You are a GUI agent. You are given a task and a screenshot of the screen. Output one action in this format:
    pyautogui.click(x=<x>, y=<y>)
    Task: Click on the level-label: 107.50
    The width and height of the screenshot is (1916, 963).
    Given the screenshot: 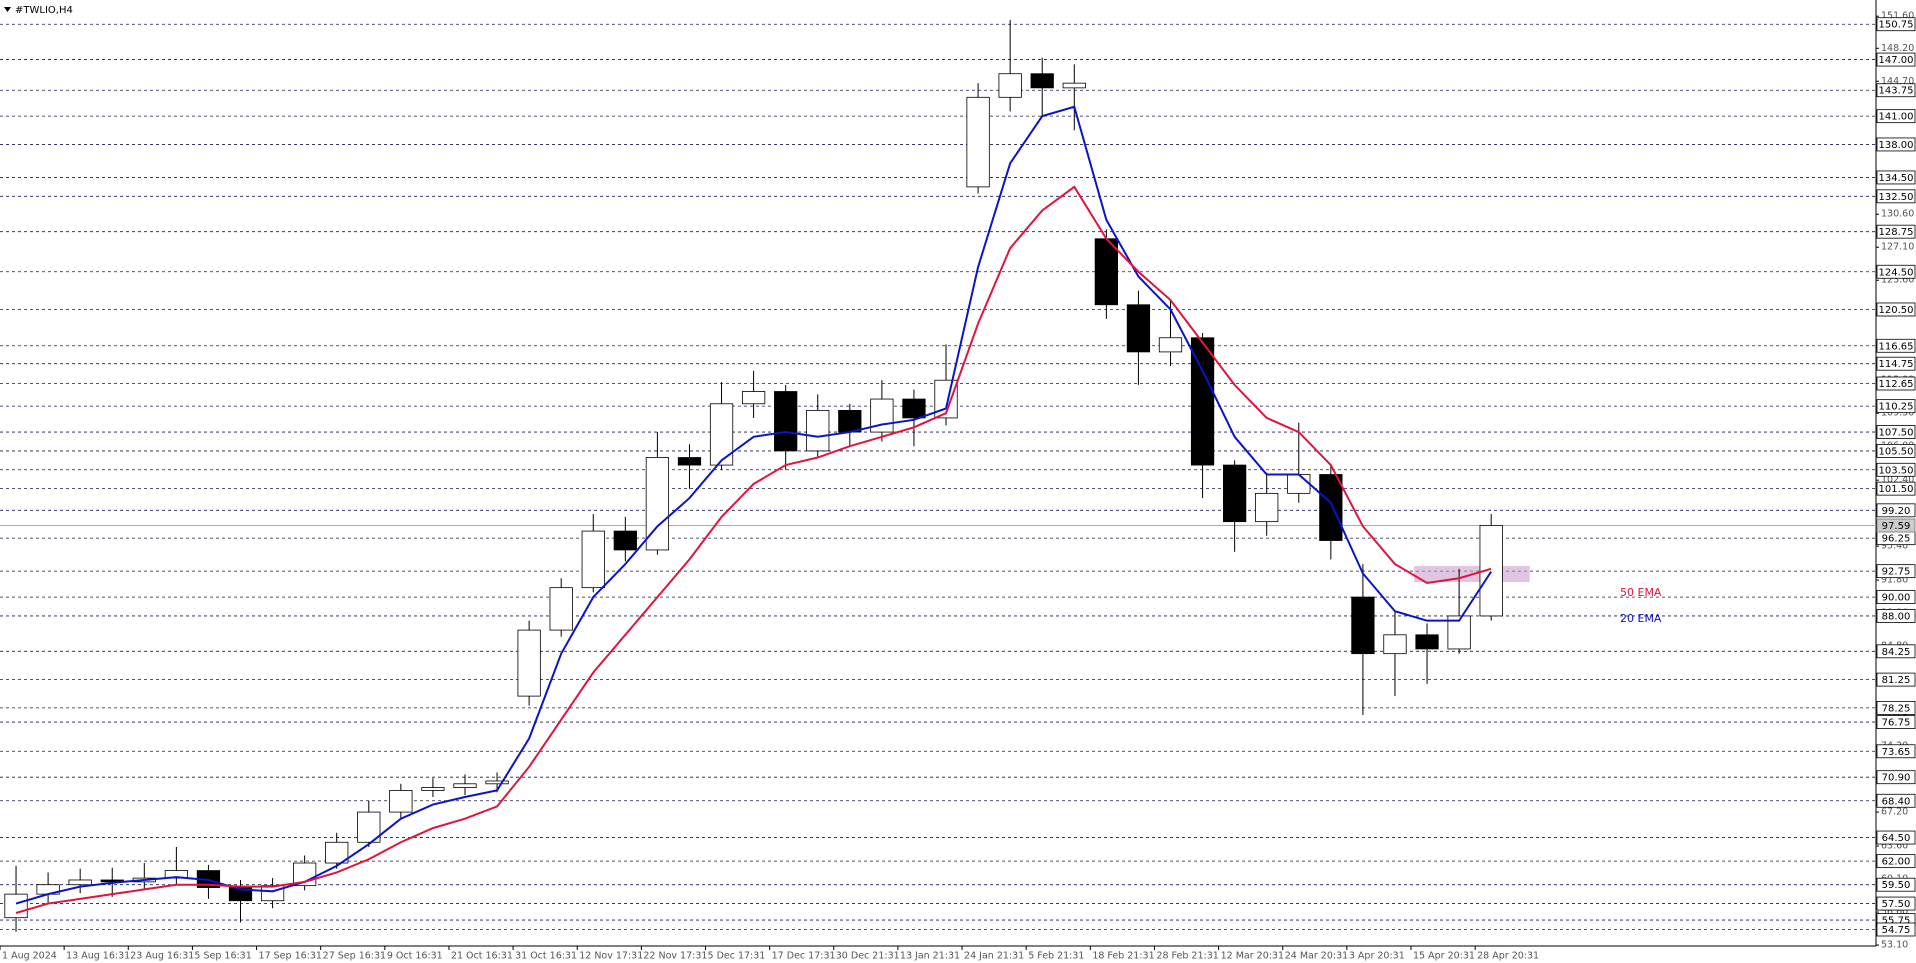 What is the action you would take?
    pyautogui.click(x=1896, y=433)
    